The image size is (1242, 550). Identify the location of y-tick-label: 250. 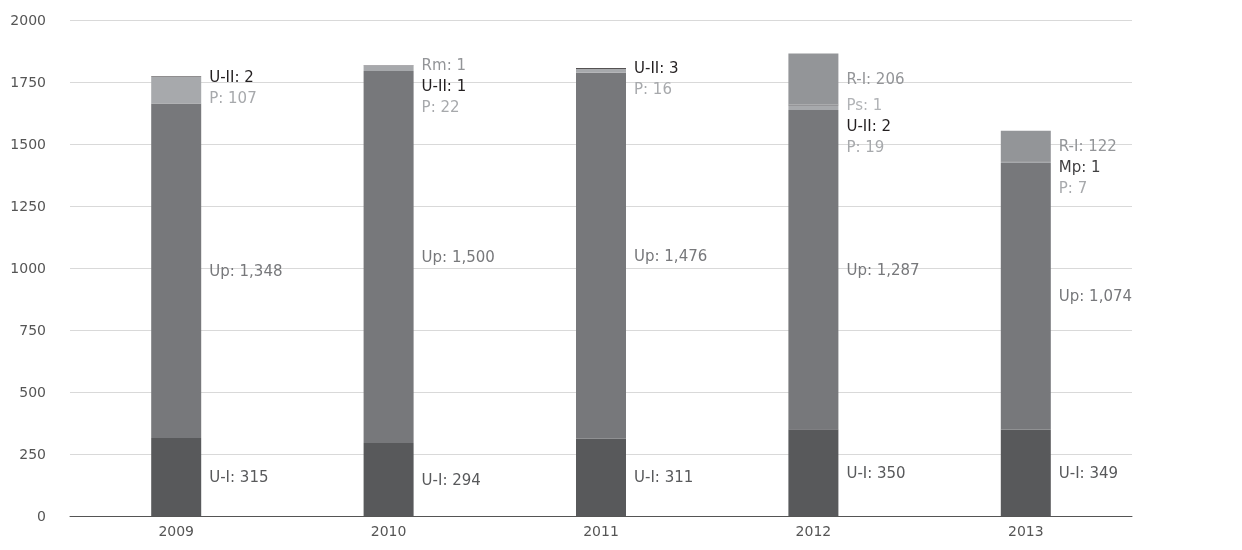
(32, 454).